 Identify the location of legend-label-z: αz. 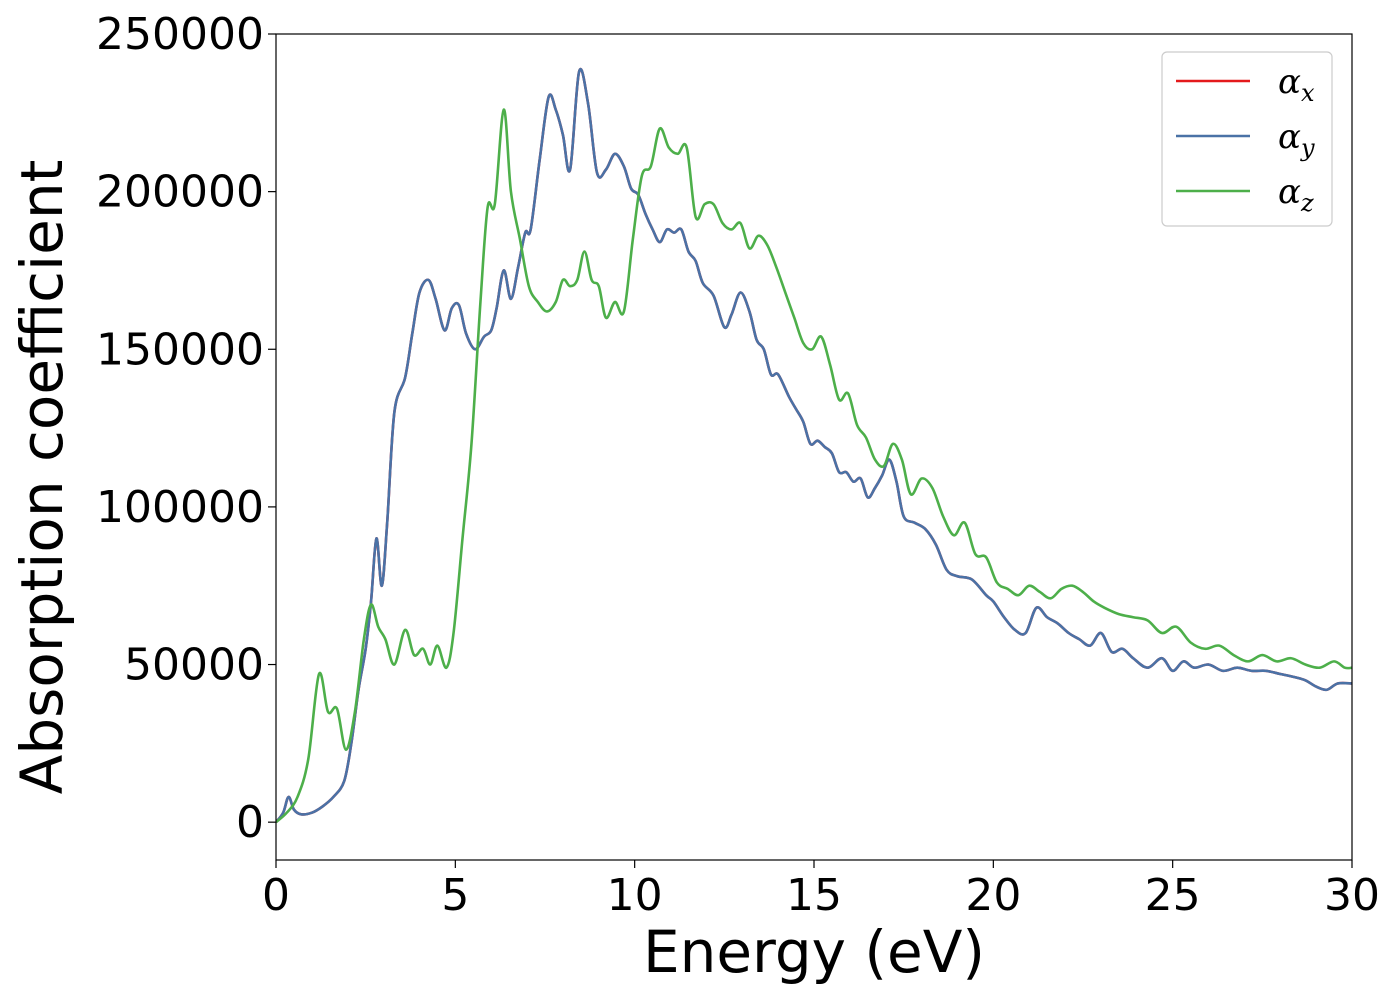
(1296, 194).